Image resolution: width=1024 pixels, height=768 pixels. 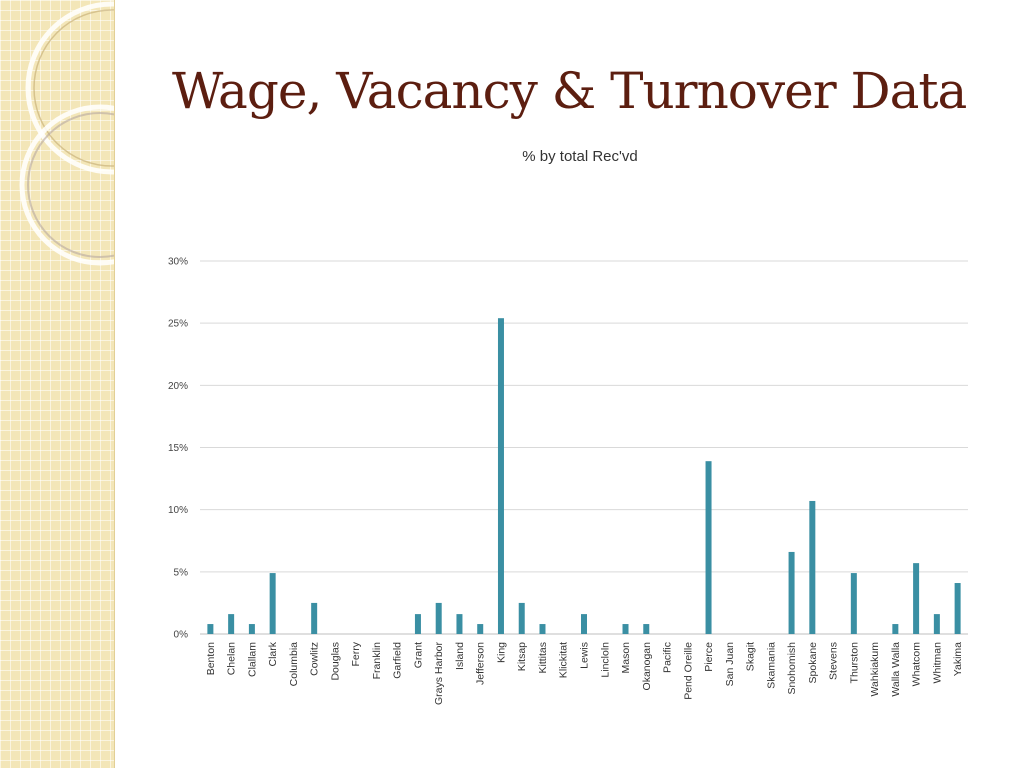 What do you see at coordinates (813, 663) in the screenshot?
I see `x-tick-label: Spokane` at bounding box center [813, 663].